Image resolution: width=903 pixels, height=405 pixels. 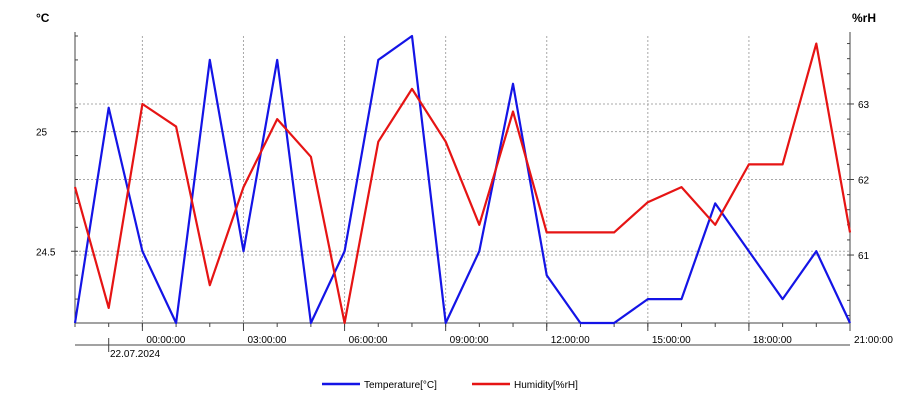 What do you see at coordinates (165, 340) in the screenshot?
I see `x-tick-label: 00:00:00` at bounding box center [165, 340].